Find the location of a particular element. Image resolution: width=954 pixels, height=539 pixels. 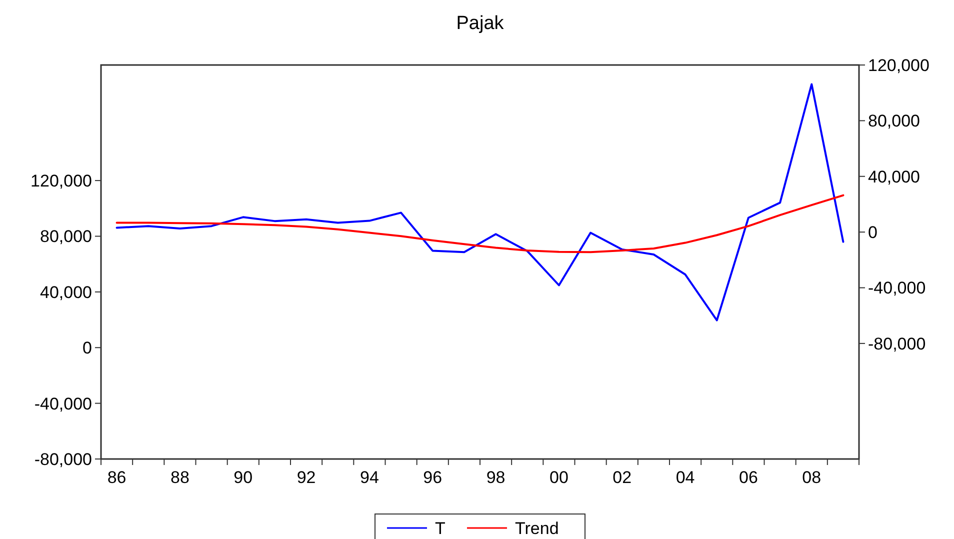

y2-tick-label: -40,000 is located at coordinates (897, 288).